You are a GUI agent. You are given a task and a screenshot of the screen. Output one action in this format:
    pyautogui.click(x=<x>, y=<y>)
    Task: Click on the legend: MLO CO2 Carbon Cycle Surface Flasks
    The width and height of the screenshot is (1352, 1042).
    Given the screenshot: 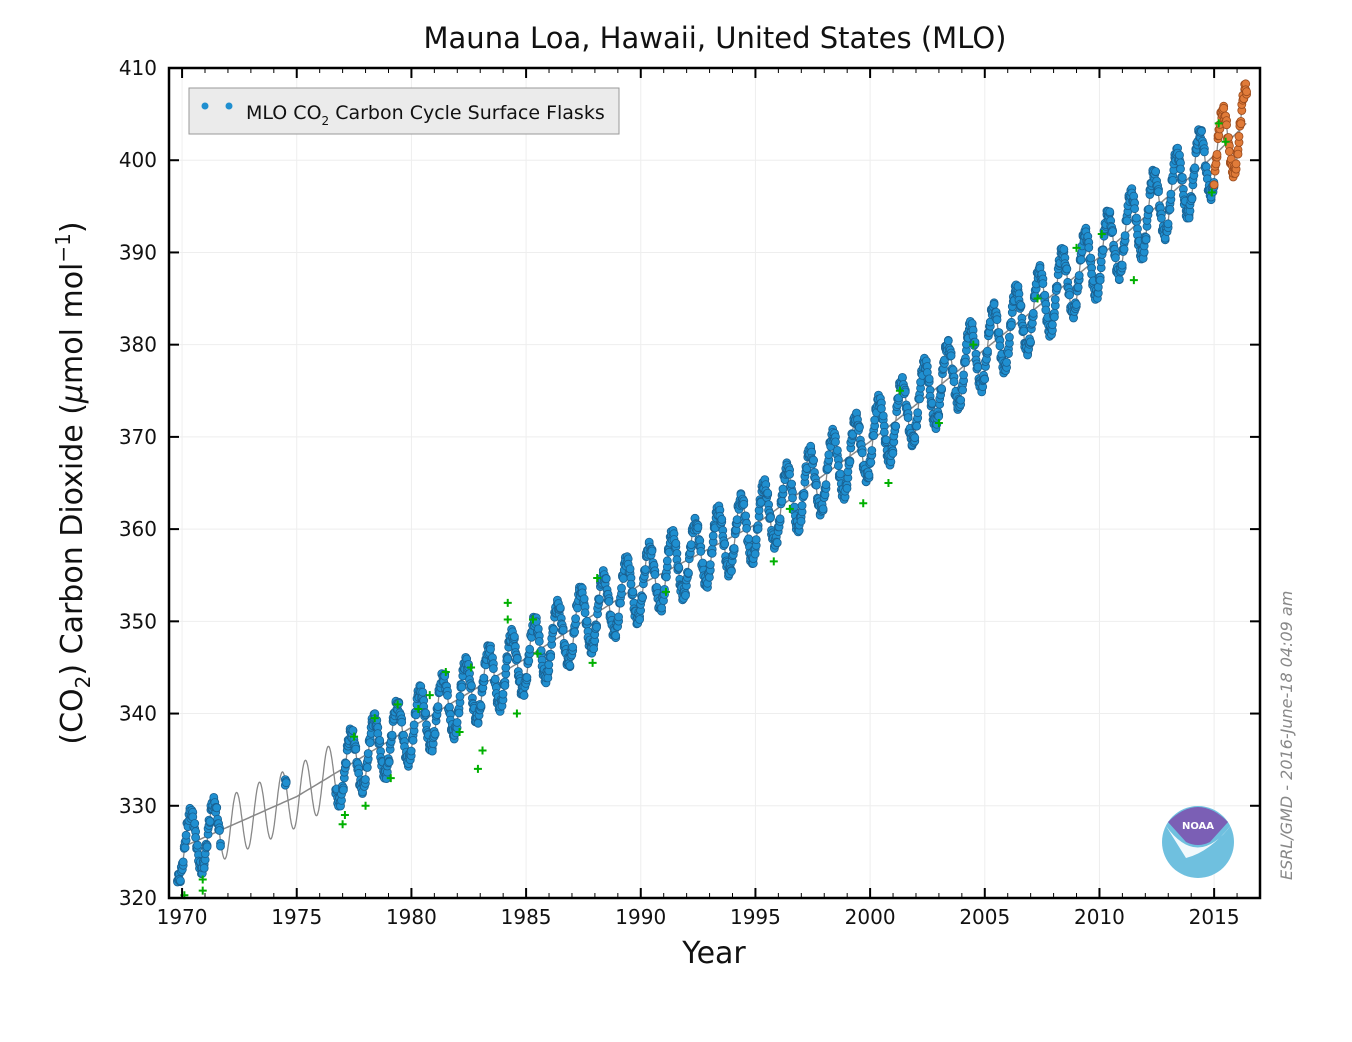 What is the action you would take?
    pyautogui.click(x=404, y=111)
    